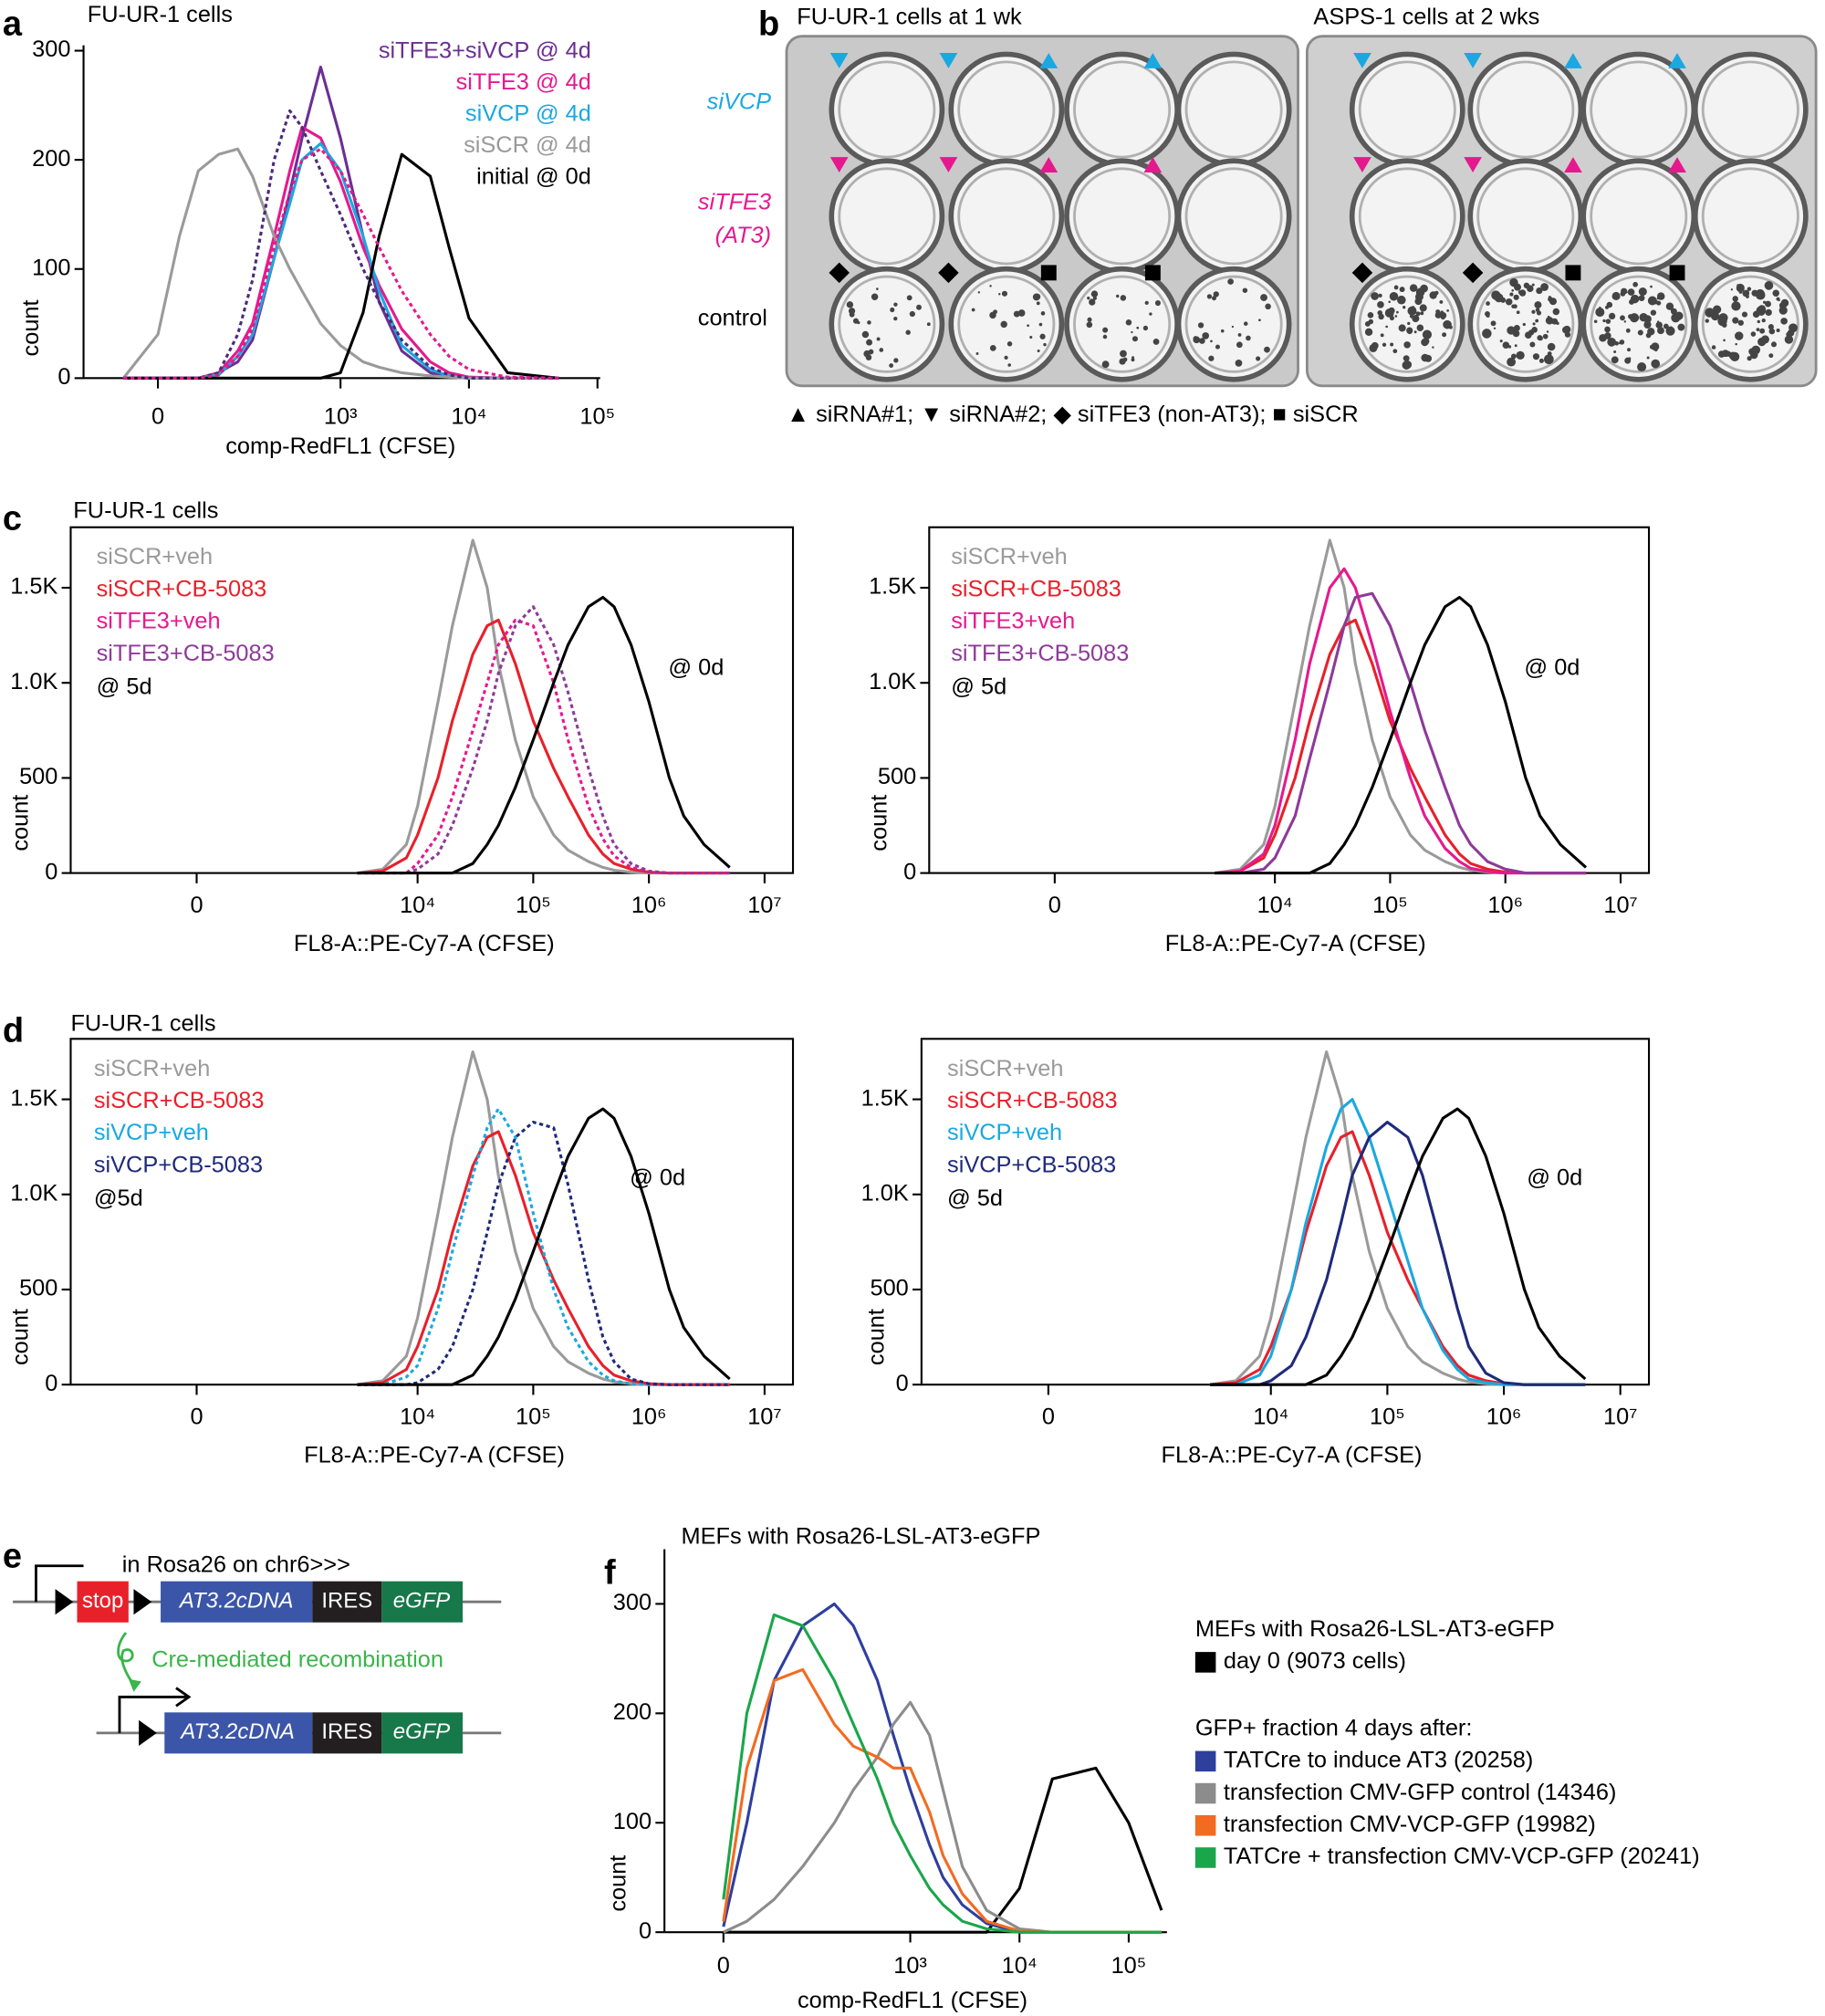 This screenshot has width=1825, height=2016. What do you see at coordinates (151, 1132) in the screenshot?
I see `legend-label: siVCP+veh` at bounding box center [151, 1132].